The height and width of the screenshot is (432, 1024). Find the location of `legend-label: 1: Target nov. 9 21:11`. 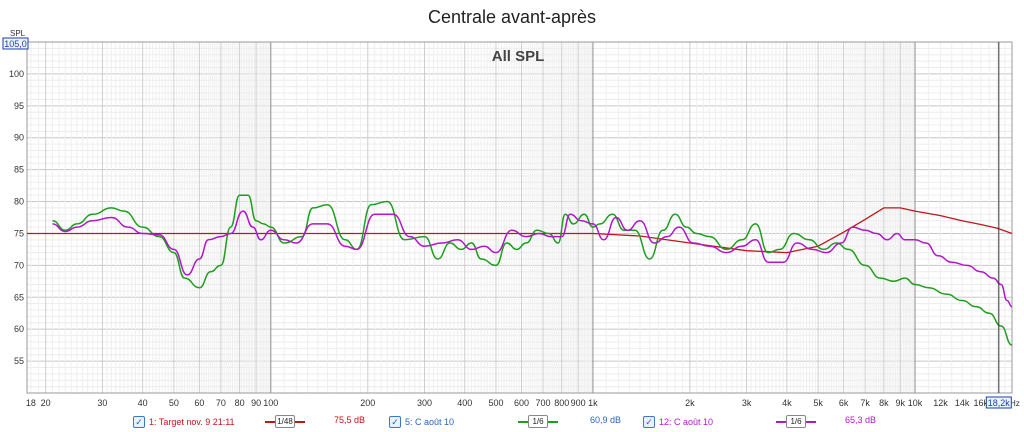

legend-label: 1: Target nov. 9 21:11 is located at coordinates (192, 422).